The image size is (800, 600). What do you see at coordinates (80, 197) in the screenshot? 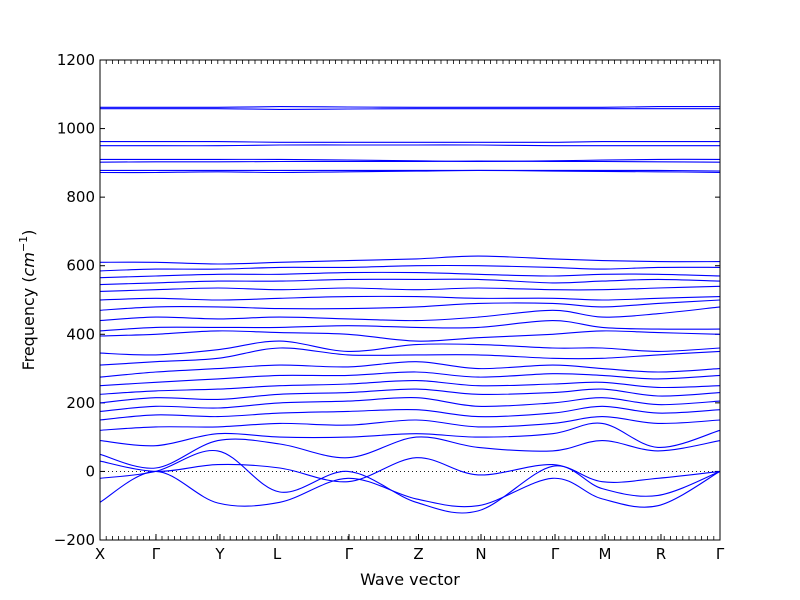
I see `y-tick-label: 800` at bounding box center [80, 197].